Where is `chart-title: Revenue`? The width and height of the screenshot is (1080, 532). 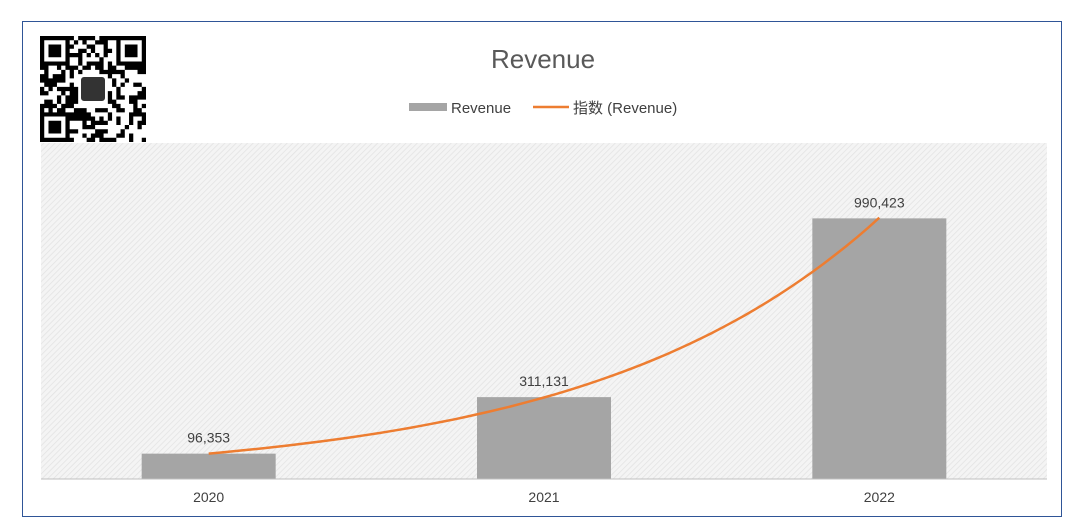 chart-title: Revenue is located at coordinates (543, 59).